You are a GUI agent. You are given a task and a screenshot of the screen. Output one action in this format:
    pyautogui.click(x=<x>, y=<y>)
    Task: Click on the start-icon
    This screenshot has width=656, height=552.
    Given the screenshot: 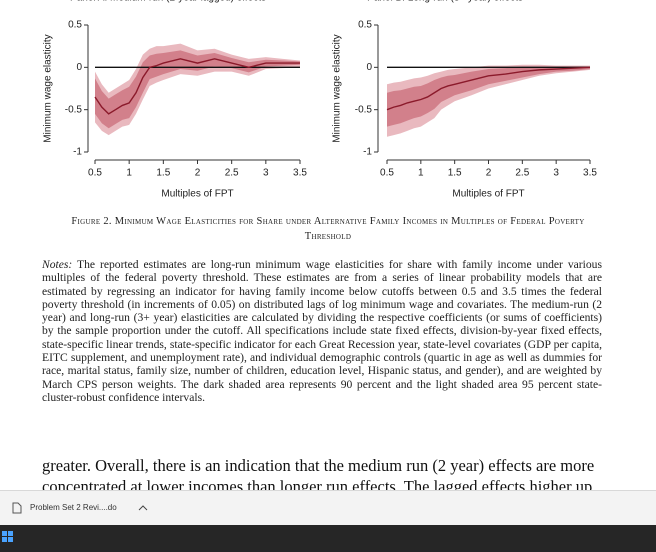 What is the action you would take?
    pyautogui.click(x=8, y=537)
    